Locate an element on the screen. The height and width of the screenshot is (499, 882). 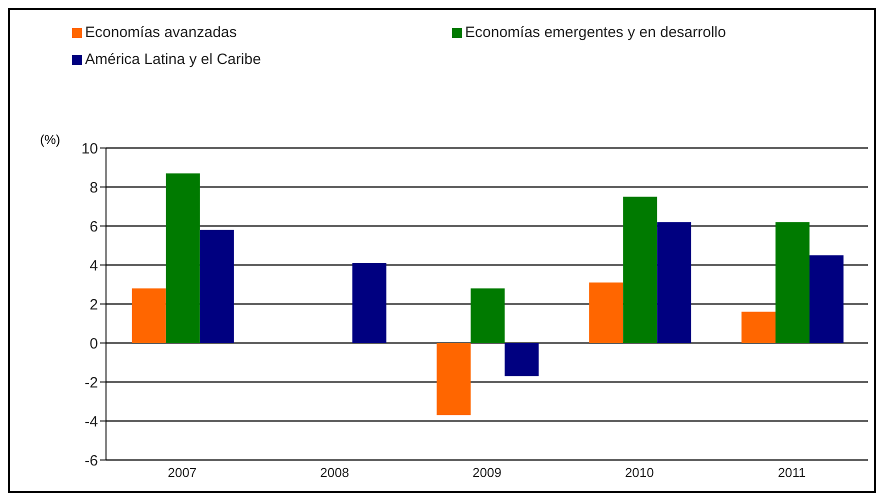
y-tick-label: 2 is located at coordinates (94, 305).